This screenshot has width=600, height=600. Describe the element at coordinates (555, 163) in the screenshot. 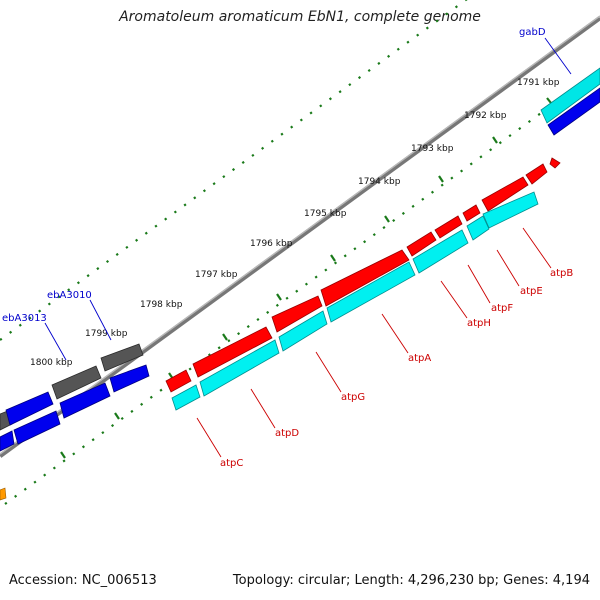

I see `feature-atpB-fwd` at that location.